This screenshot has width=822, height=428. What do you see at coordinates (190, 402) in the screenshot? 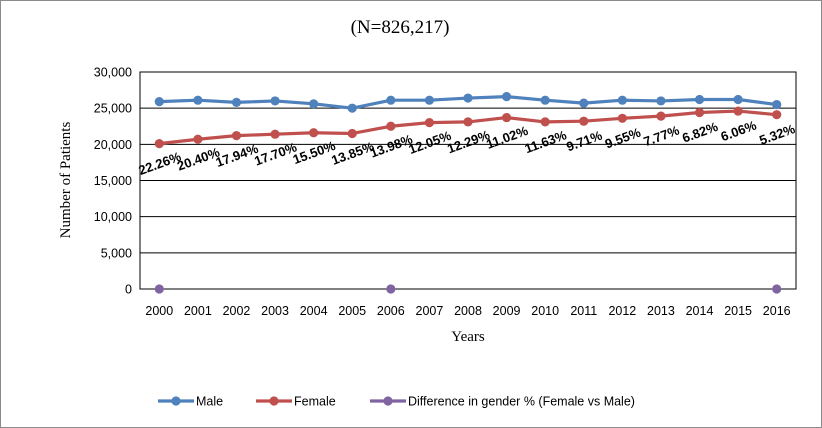
I see `legend-item: Male` at bounding box center [190, 402].